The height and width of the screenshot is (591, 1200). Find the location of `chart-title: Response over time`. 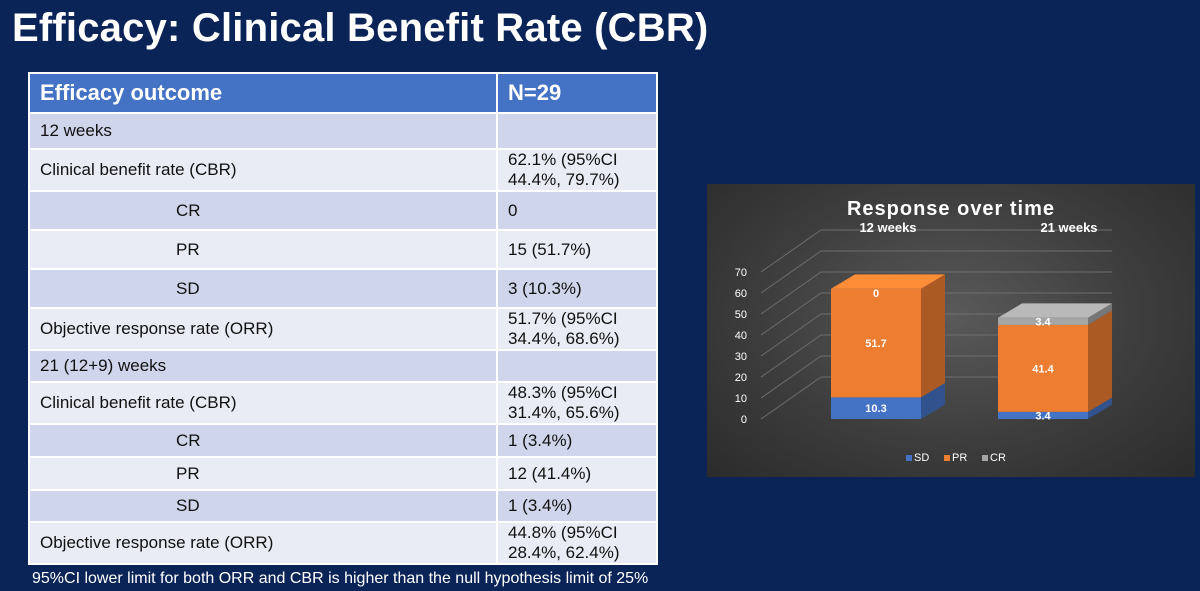

chart-title: Response over time is located at coordinates (951, 209).